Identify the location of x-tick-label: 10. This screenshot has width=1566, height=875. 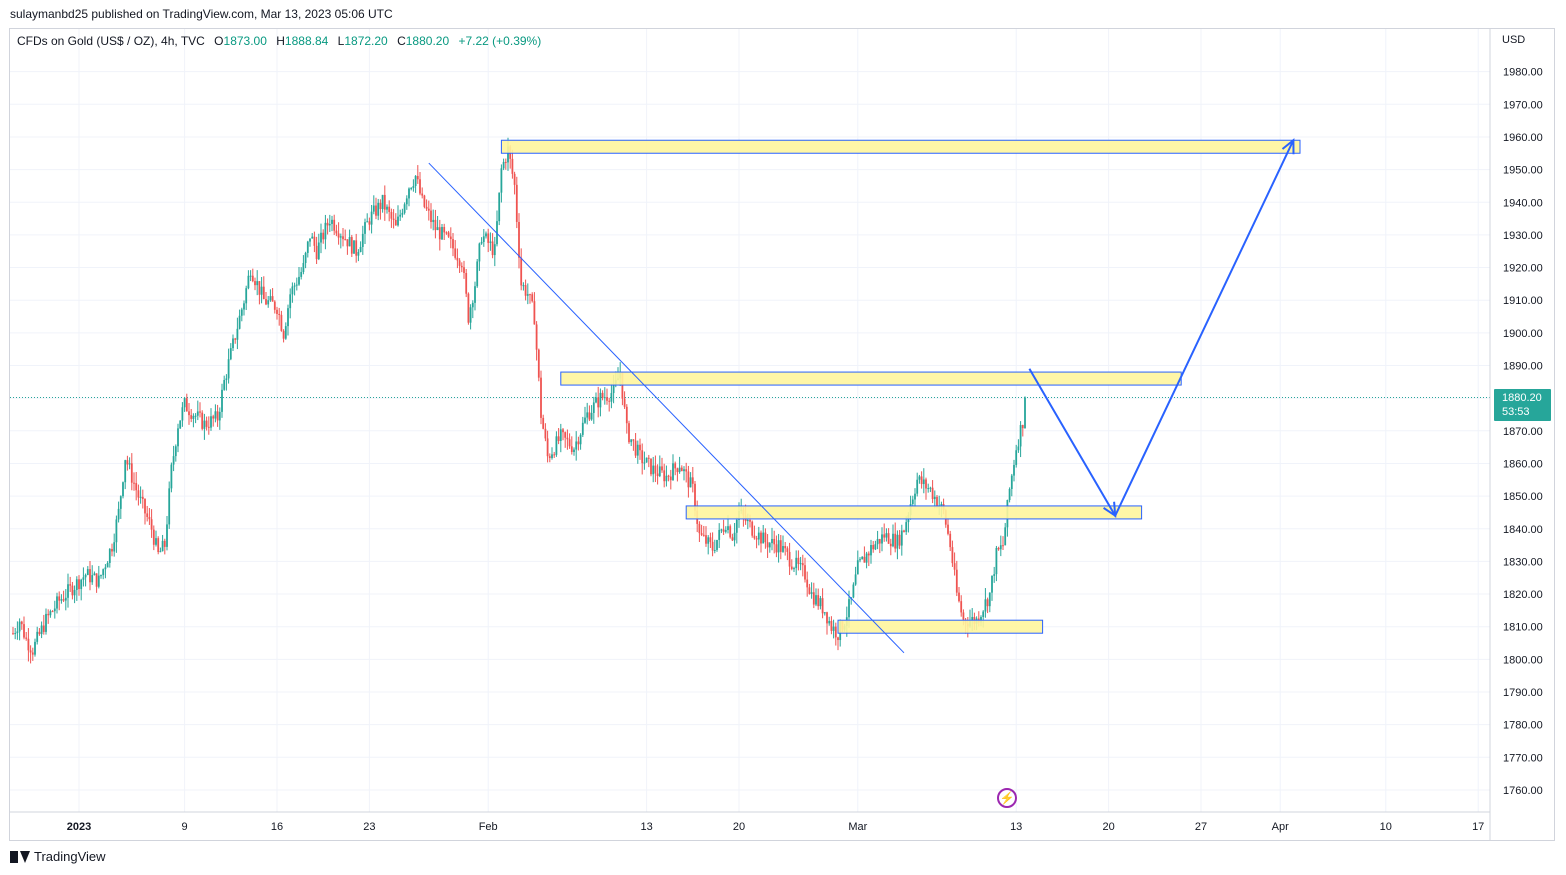
(1386, 827).